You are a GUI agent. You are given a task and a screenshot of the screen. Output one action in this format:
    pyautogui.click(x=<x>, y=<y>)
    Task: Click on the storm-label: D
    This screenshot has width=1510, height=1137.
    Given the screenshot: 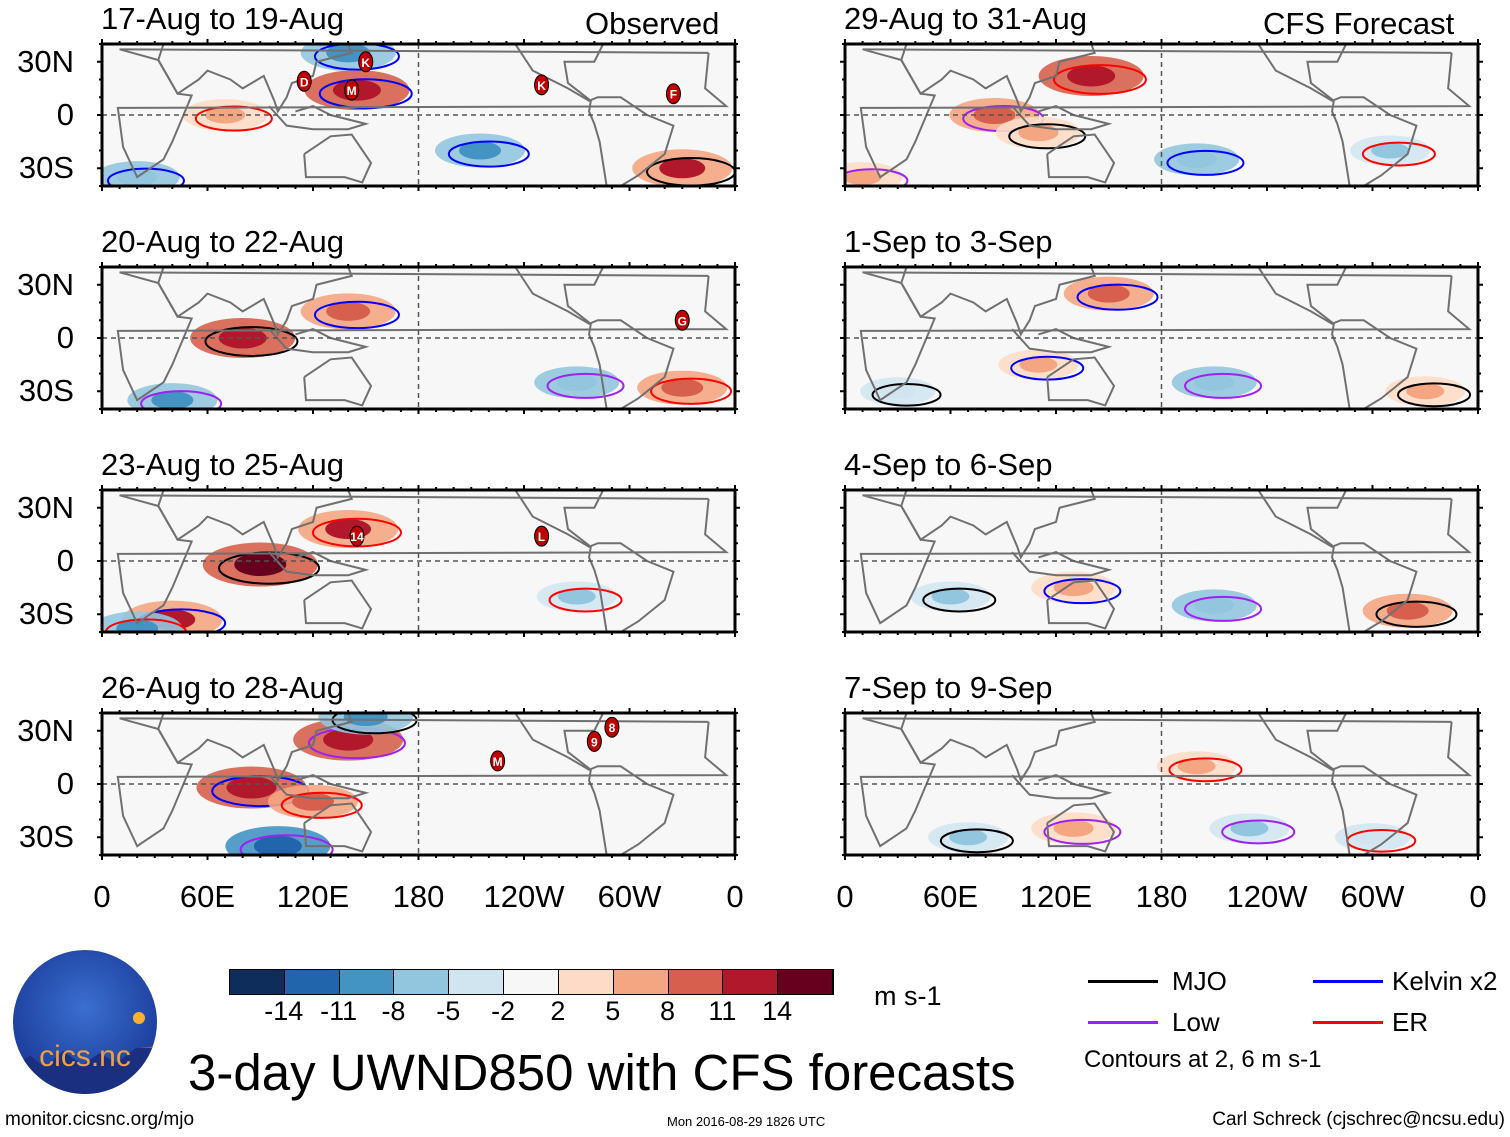 What is the action you would take?
    pyautogui.click(x=304, y=82)
    